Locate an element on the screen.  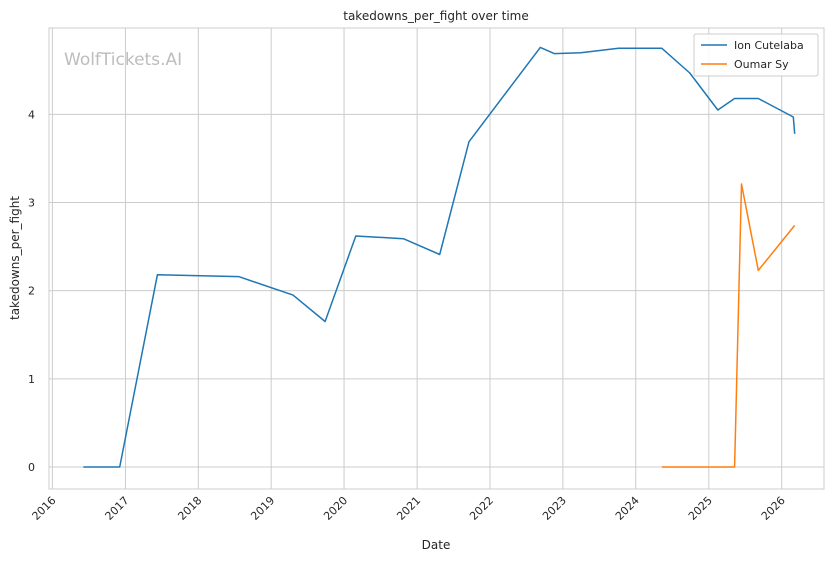
y-tick-label: 3 is located at coordinates (31, 203).